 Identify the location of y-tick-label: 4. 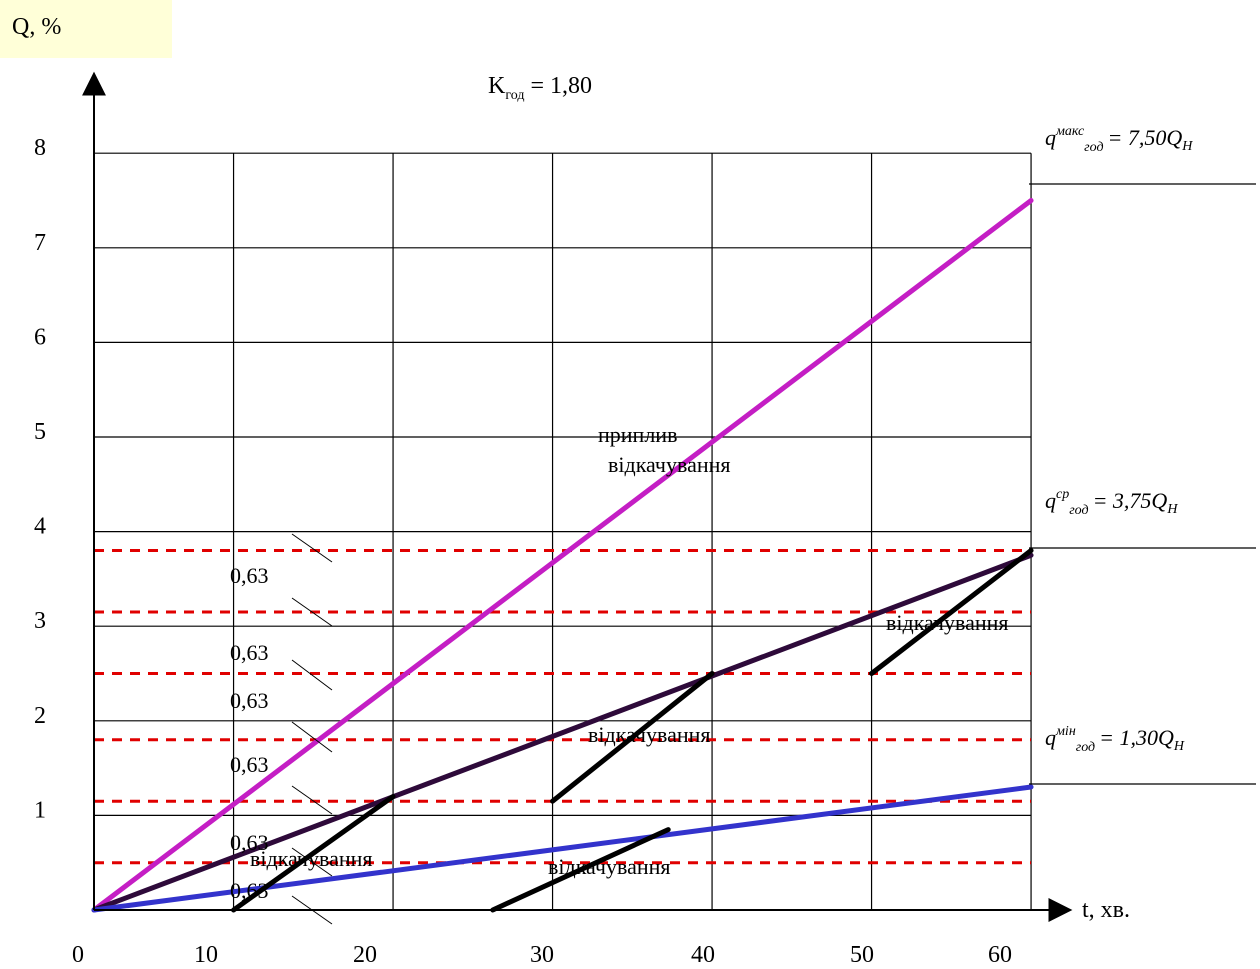
(40, 527).